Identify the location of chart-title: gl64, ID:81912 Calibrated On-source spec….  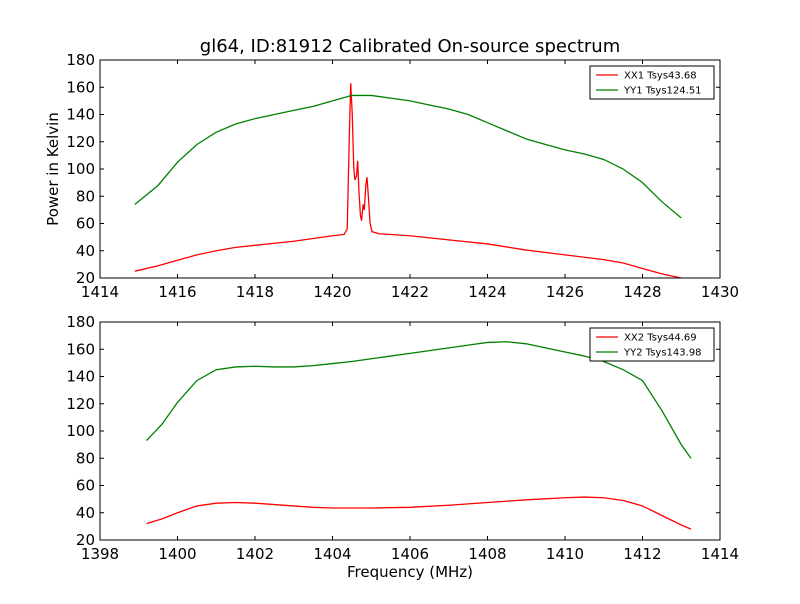
(410, 46).